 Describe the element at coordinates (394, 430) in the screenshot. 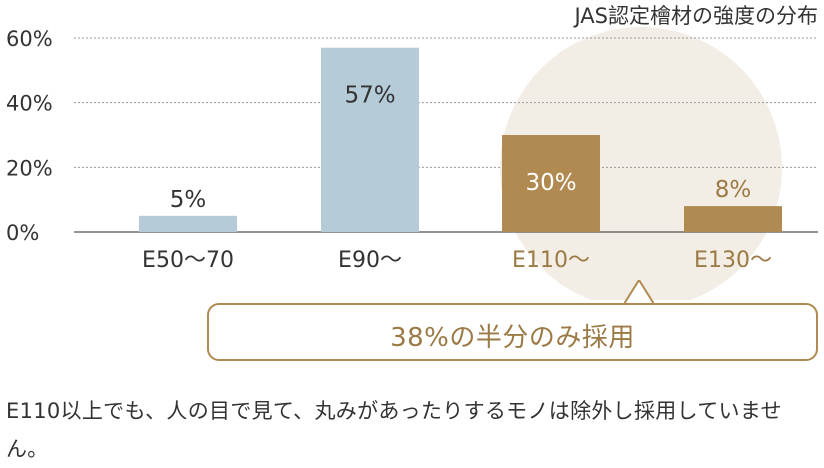

I see `footnote: E110以上でも、人の目で見て、丸みがあったりするモノは除外し採用していません。` at that location.